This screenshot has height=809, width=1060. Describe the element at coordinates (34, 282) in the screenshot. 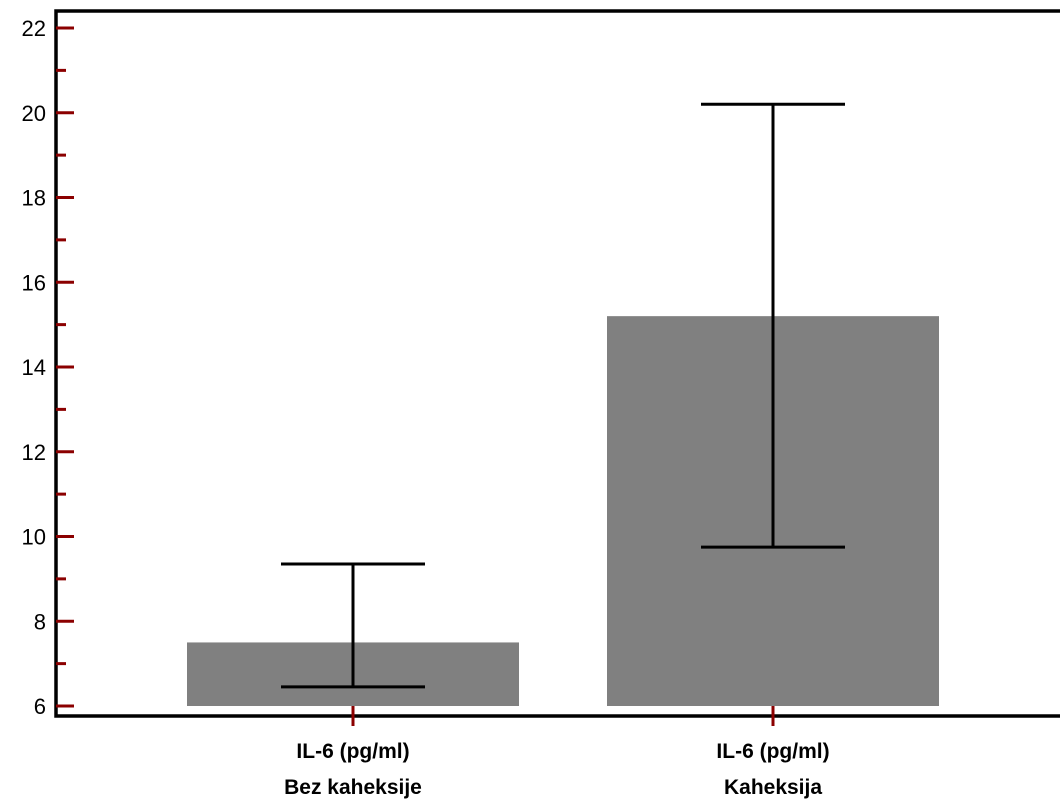

I see `y-tick-label-16: 16` at that location.